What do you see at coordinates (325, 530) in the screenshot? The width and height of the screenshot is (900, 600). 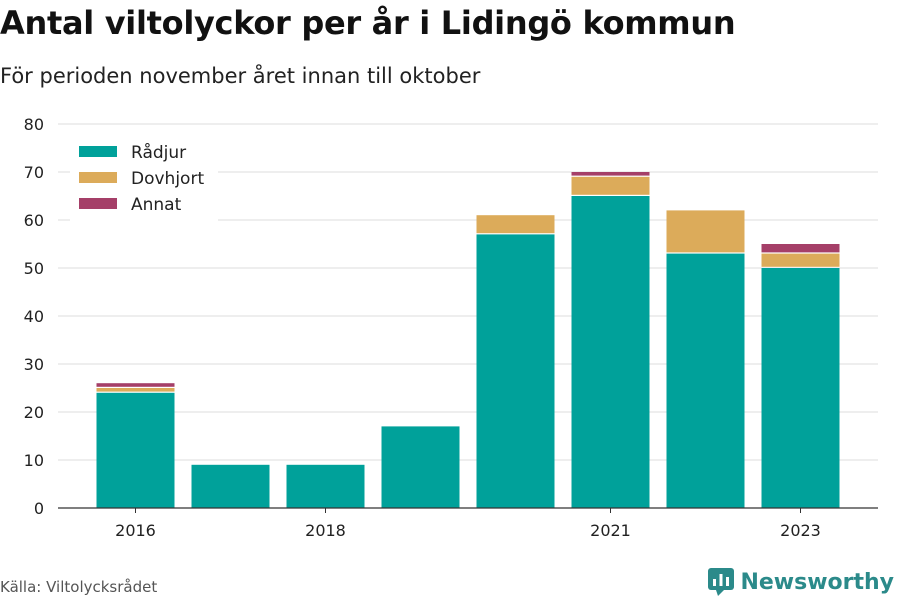 I see `x-tick-label: 2018` at bounding box center [325, 530].